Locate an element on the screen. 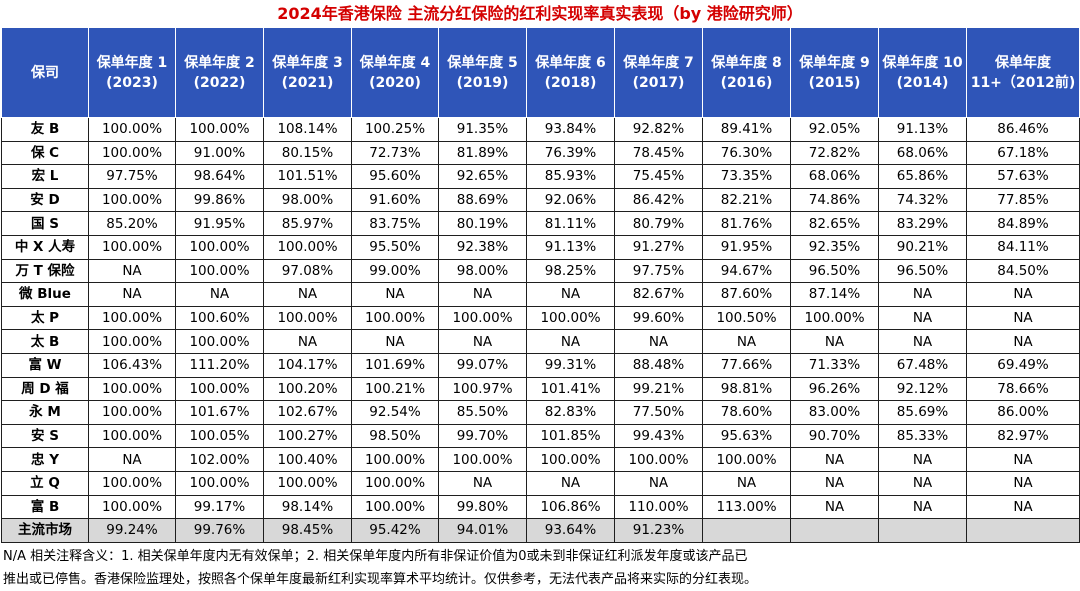 Image resolution: width=1080 pixels, height=591 pixels. rate-cell: 100.27% is located at coordinates (307, 436).